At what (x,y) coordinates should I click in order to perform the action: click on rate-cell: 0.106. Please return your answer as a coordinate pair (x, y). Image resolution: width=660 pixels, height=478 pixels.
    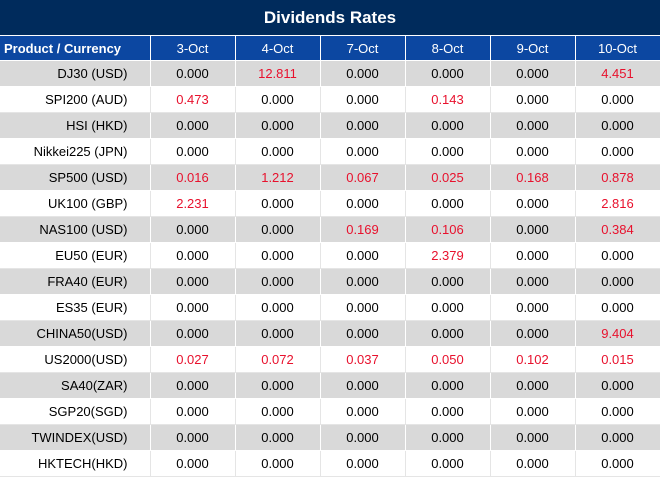
    Looking at the image, I should click on (448, 229).